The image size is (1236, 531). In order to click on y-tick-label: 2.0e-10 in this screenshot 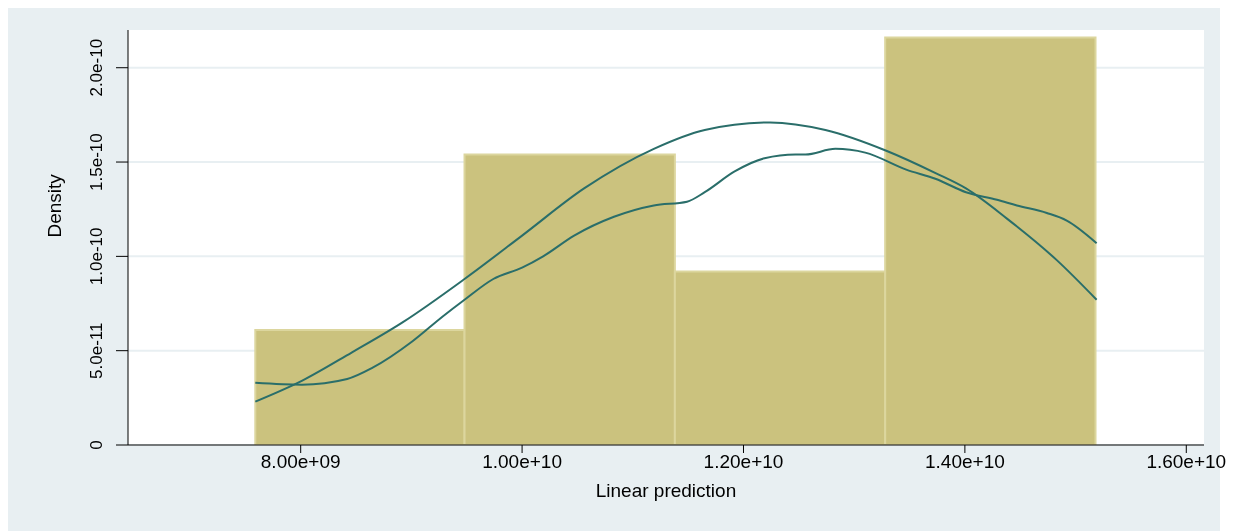, I will do `click(96, 67)`.